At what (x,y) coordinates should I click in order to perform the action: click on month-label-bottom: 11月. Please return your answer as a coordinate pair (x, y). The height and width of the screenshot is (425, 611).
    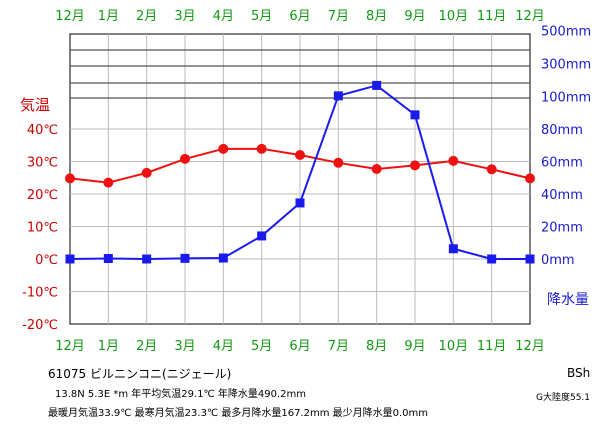
    Looking at the image, I should click on (492, 346).